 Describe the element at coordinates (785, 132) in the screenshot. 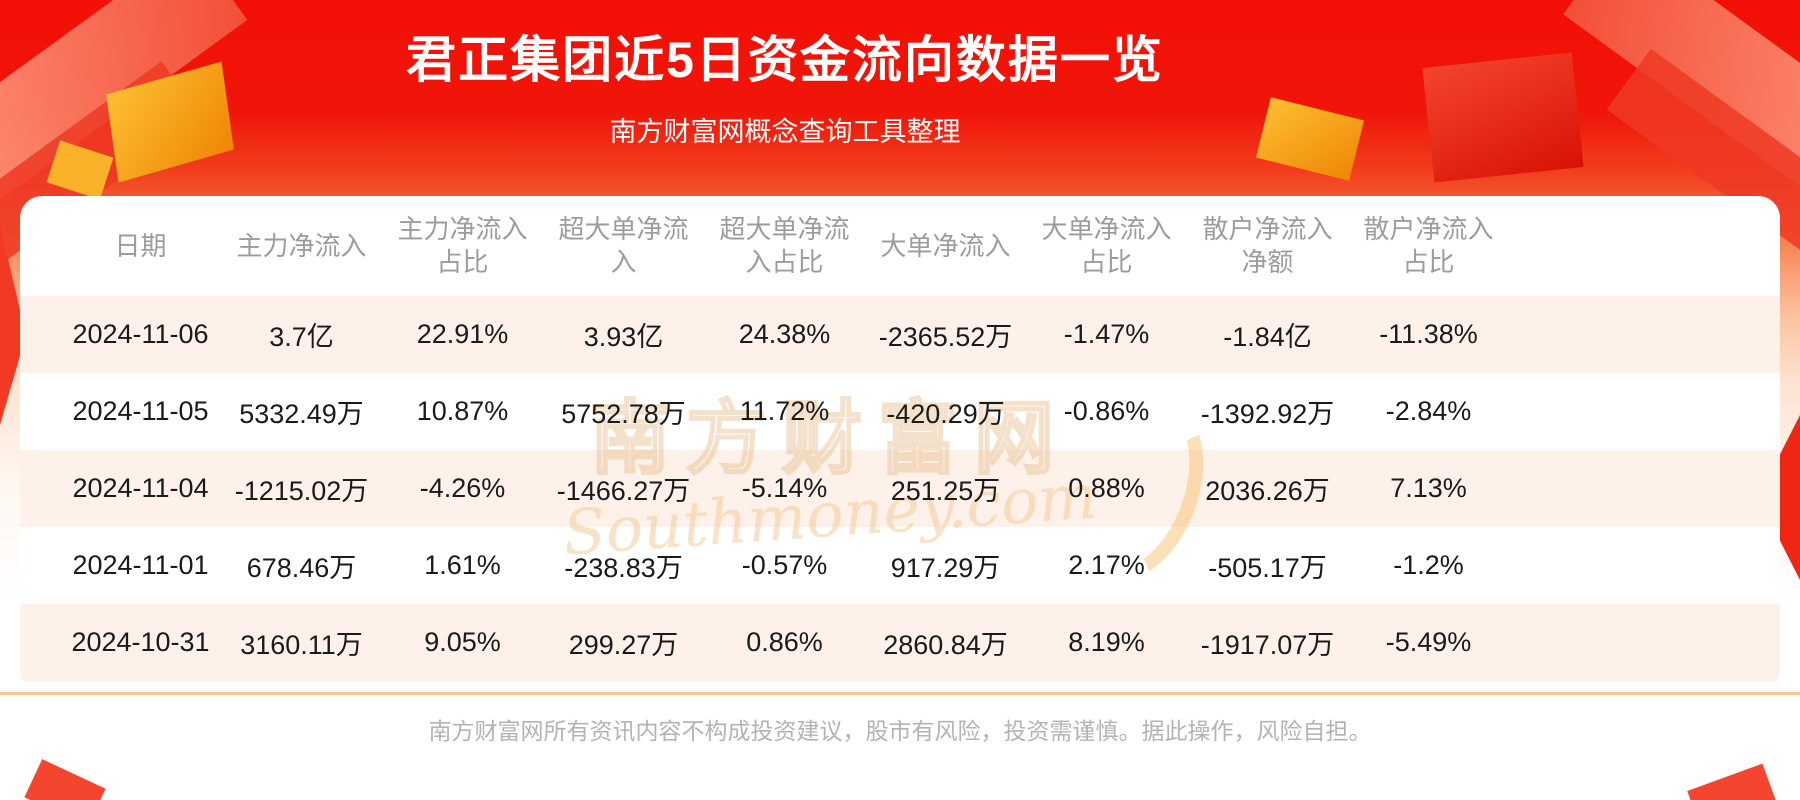

I see `page-subtitle: 南方财富网概念查询工具整理` at that location.